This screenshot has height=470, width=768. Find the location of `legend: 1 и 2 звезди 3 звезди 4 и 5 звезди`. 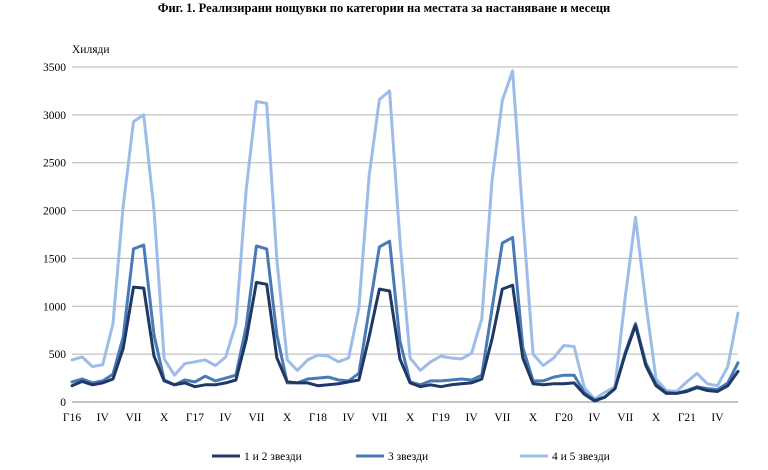

legend: 1 и 2 звезди 3 звезди 4 и 5 звезди is located at coordinates (411, 457).